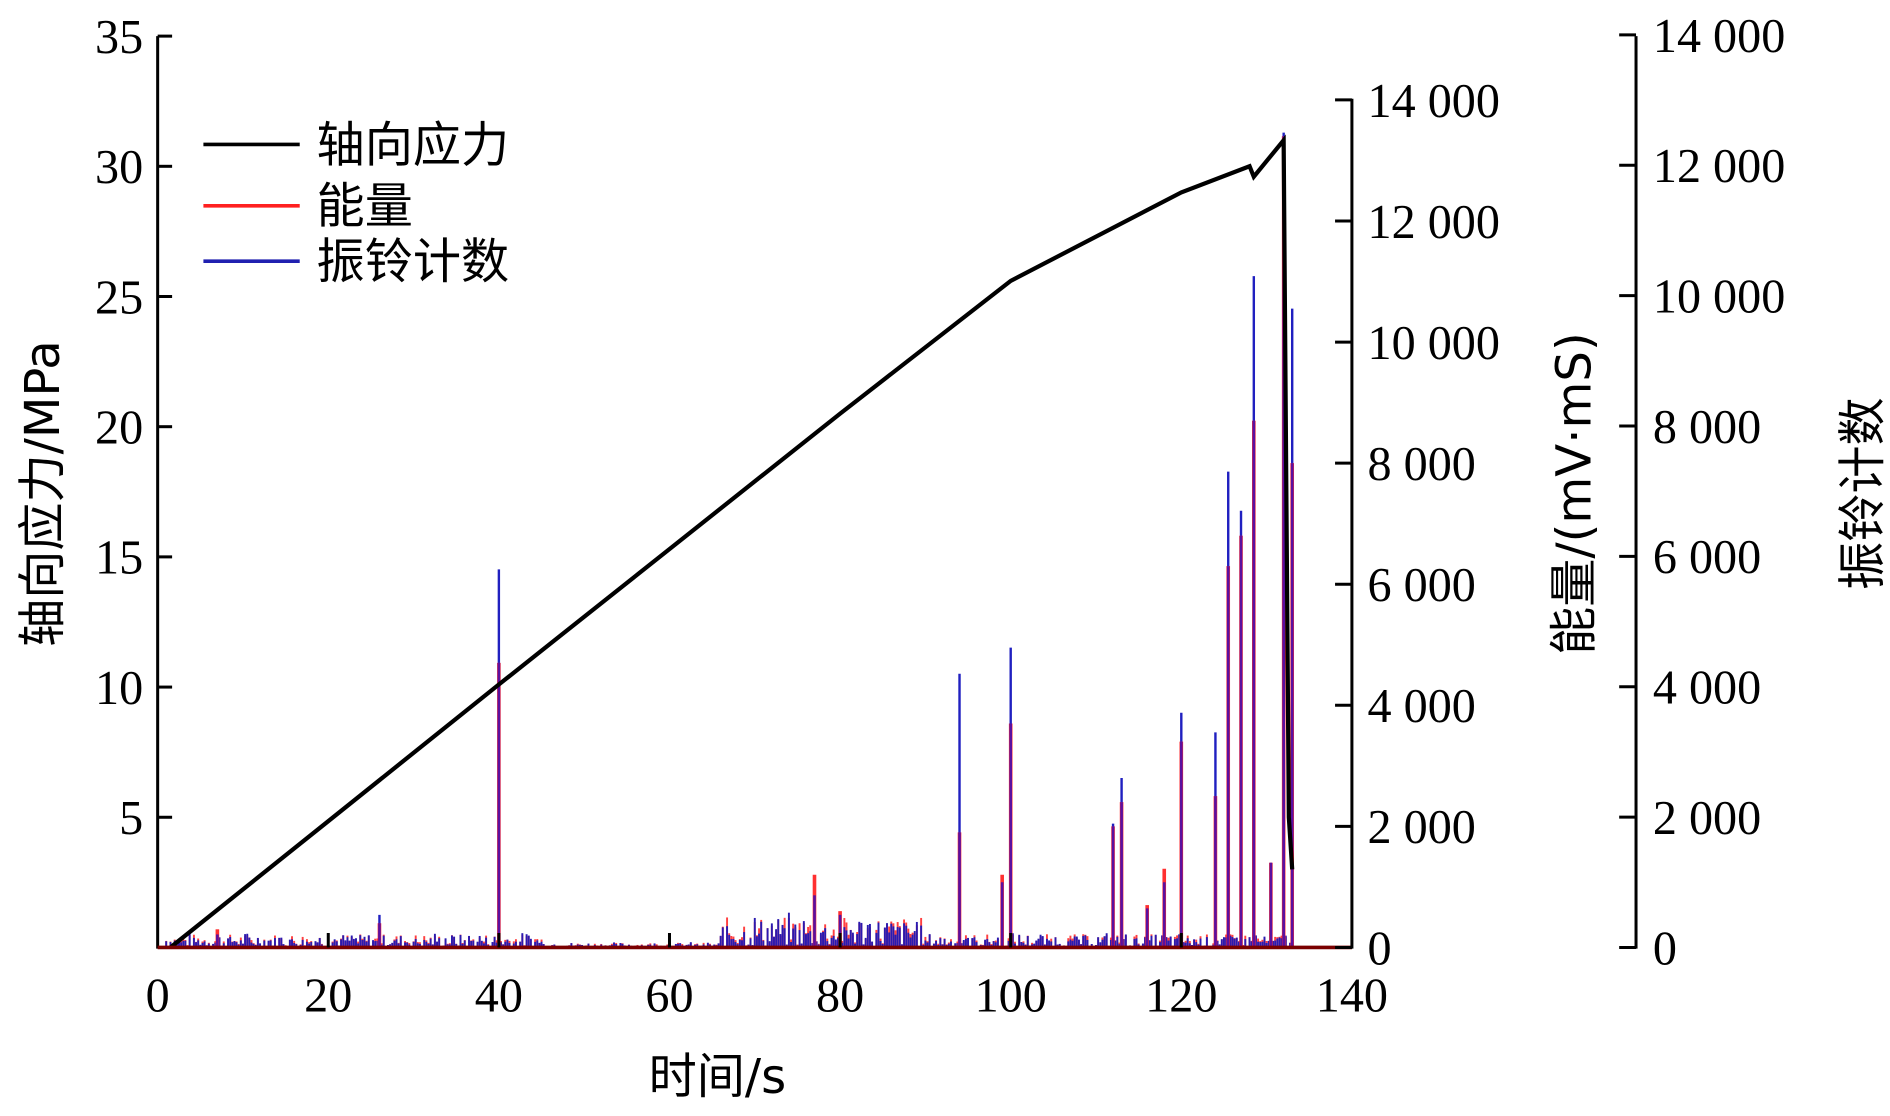 The image size is (1890, 1116). What do you see at coordinates (1380, 948) in the screenshot?
I see `y-energy-tick-label: 0` at bounding box center [1380, 948].